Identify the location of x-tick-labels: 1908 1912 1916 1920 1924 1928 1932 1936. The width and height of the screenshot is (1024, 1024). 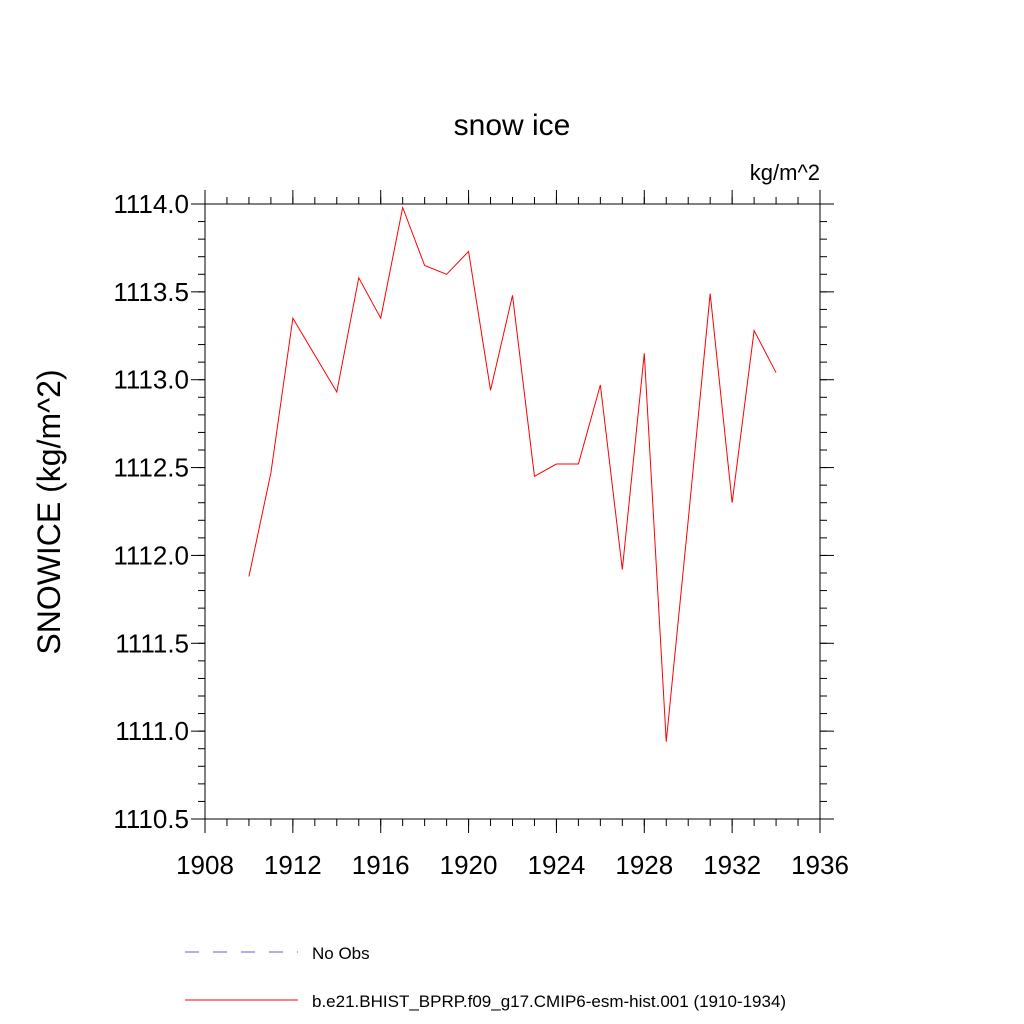
(512, 865).